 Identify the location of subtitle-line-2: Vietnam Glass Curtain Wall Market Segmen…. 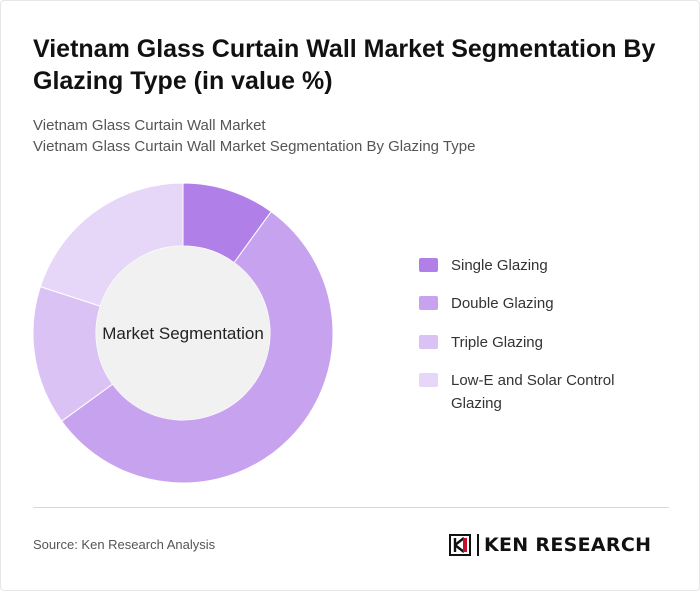
(254, 146).